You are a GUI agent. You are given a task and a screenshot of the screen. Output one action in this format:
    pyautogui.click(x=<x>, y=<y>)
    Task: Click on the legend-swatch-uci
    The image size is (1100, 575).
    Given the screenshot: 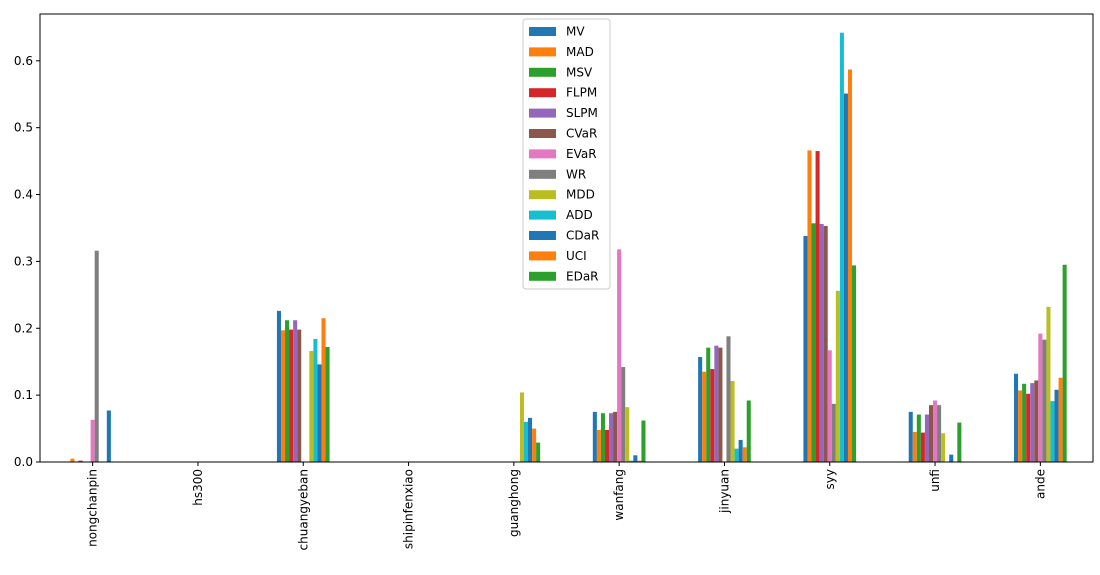 What is the action you would take?
    pyautogui.click(x=542, y=256)
    